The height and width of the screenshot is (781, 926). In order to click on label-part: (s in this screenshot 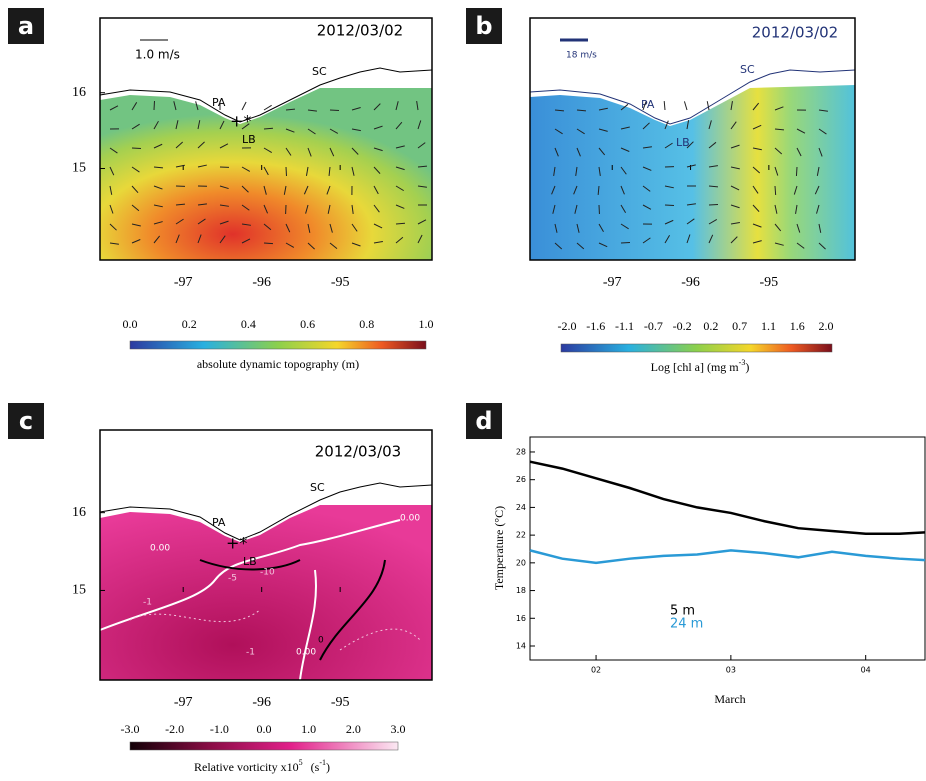, I will do `click(315, 767)`.